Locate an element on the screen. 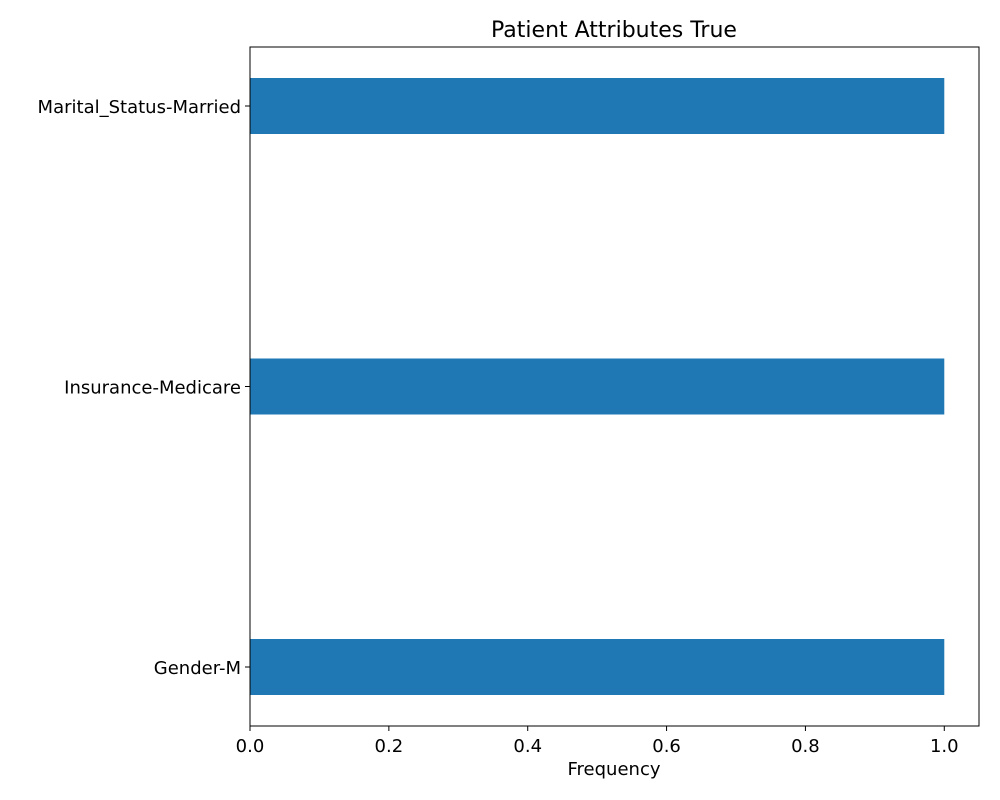  chart-title: Patient Attributes True is located at coordinates (614, 30).